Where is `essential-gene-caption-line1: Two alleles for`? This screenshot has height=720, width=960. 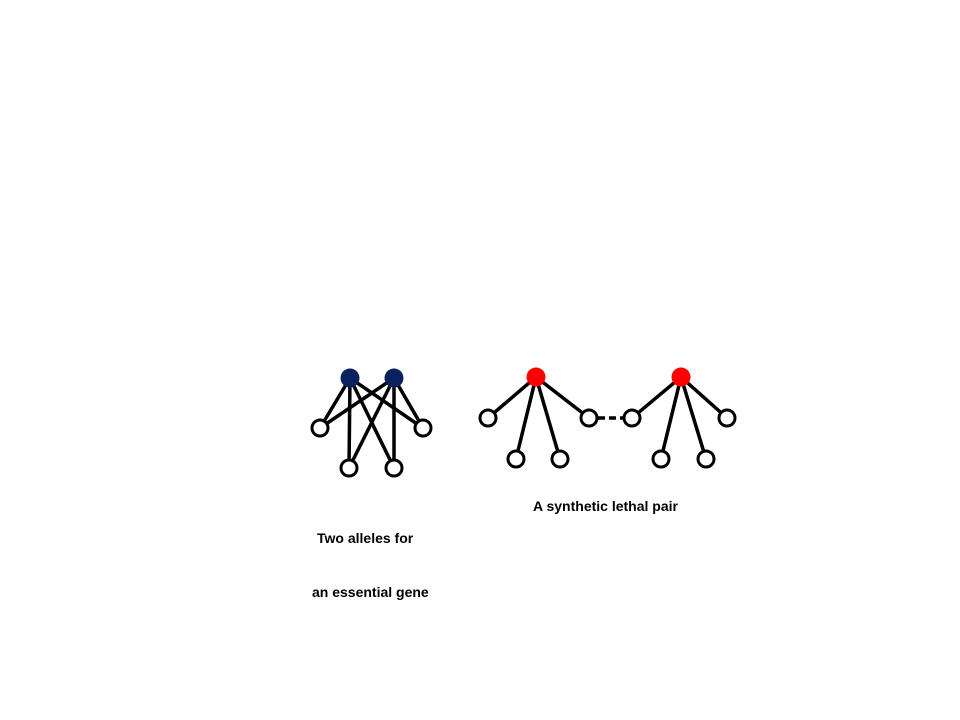 essential-gene-caption-line1: Two alleles for is located at coordinates (365, 538).